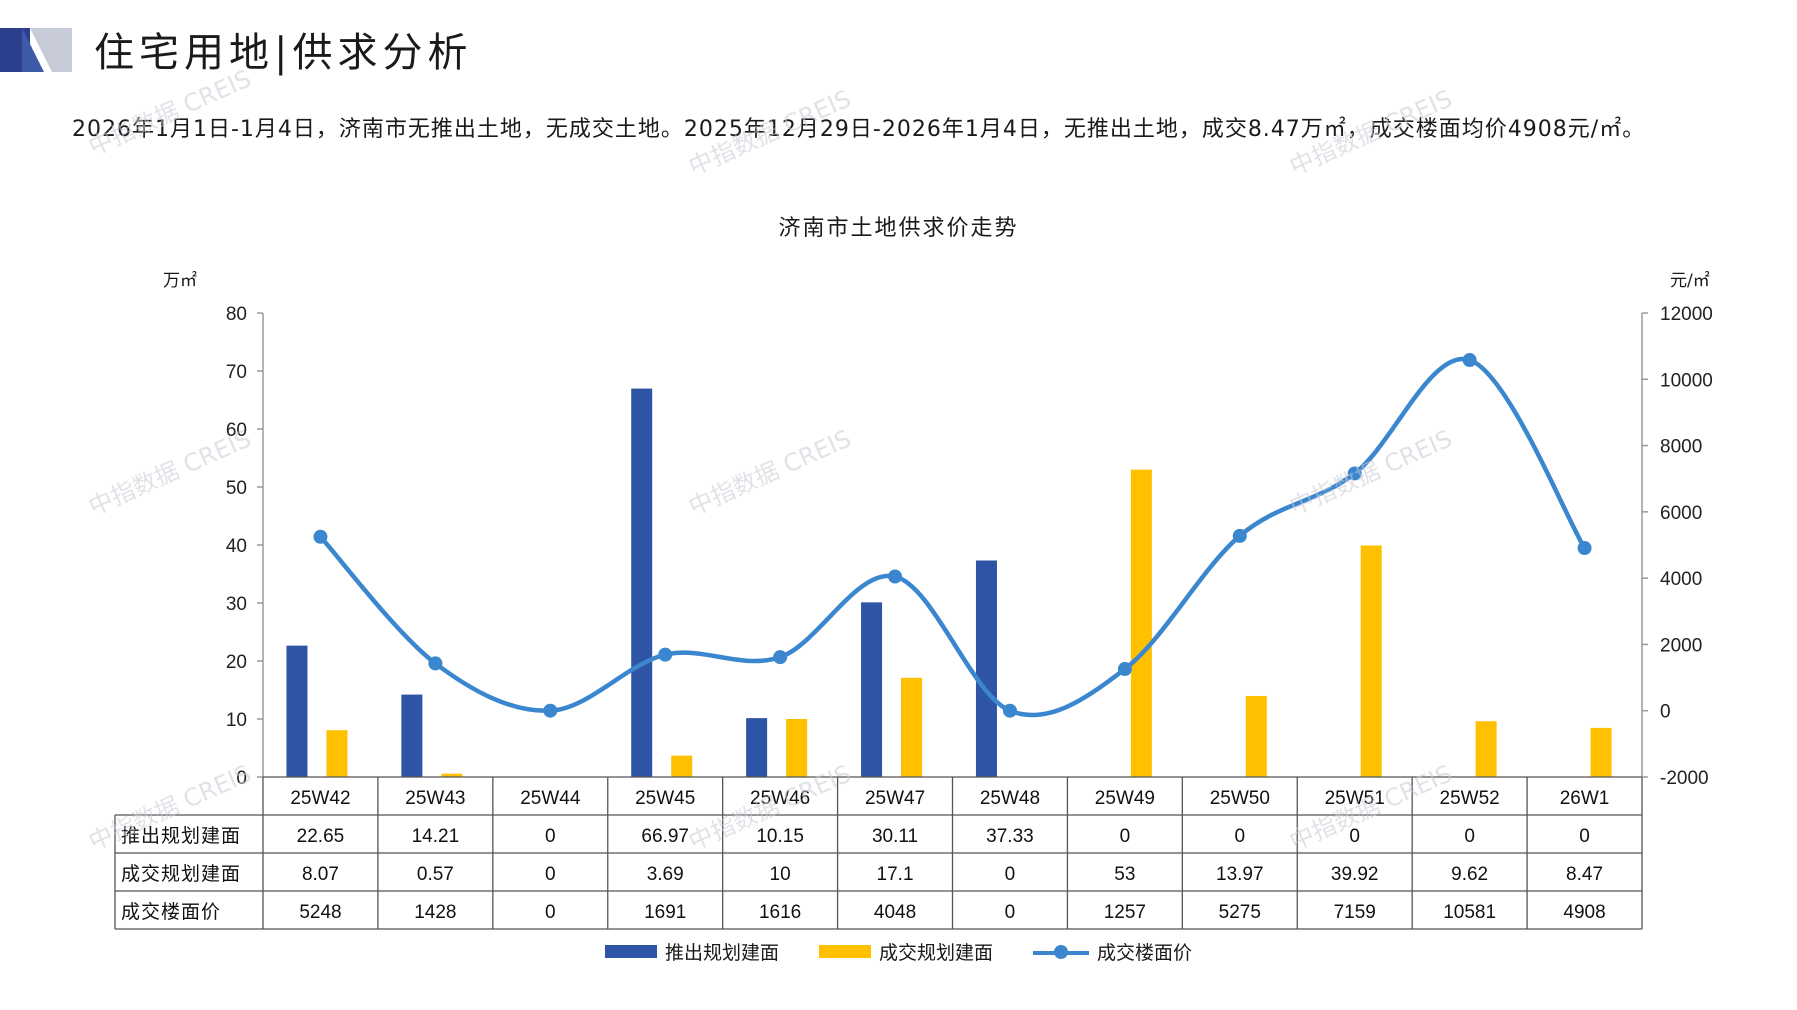  What do you see at coordinates (321, 836) in the screenshot?
I see `table-cell-value: 22.65` at bounding box center [321, 836].